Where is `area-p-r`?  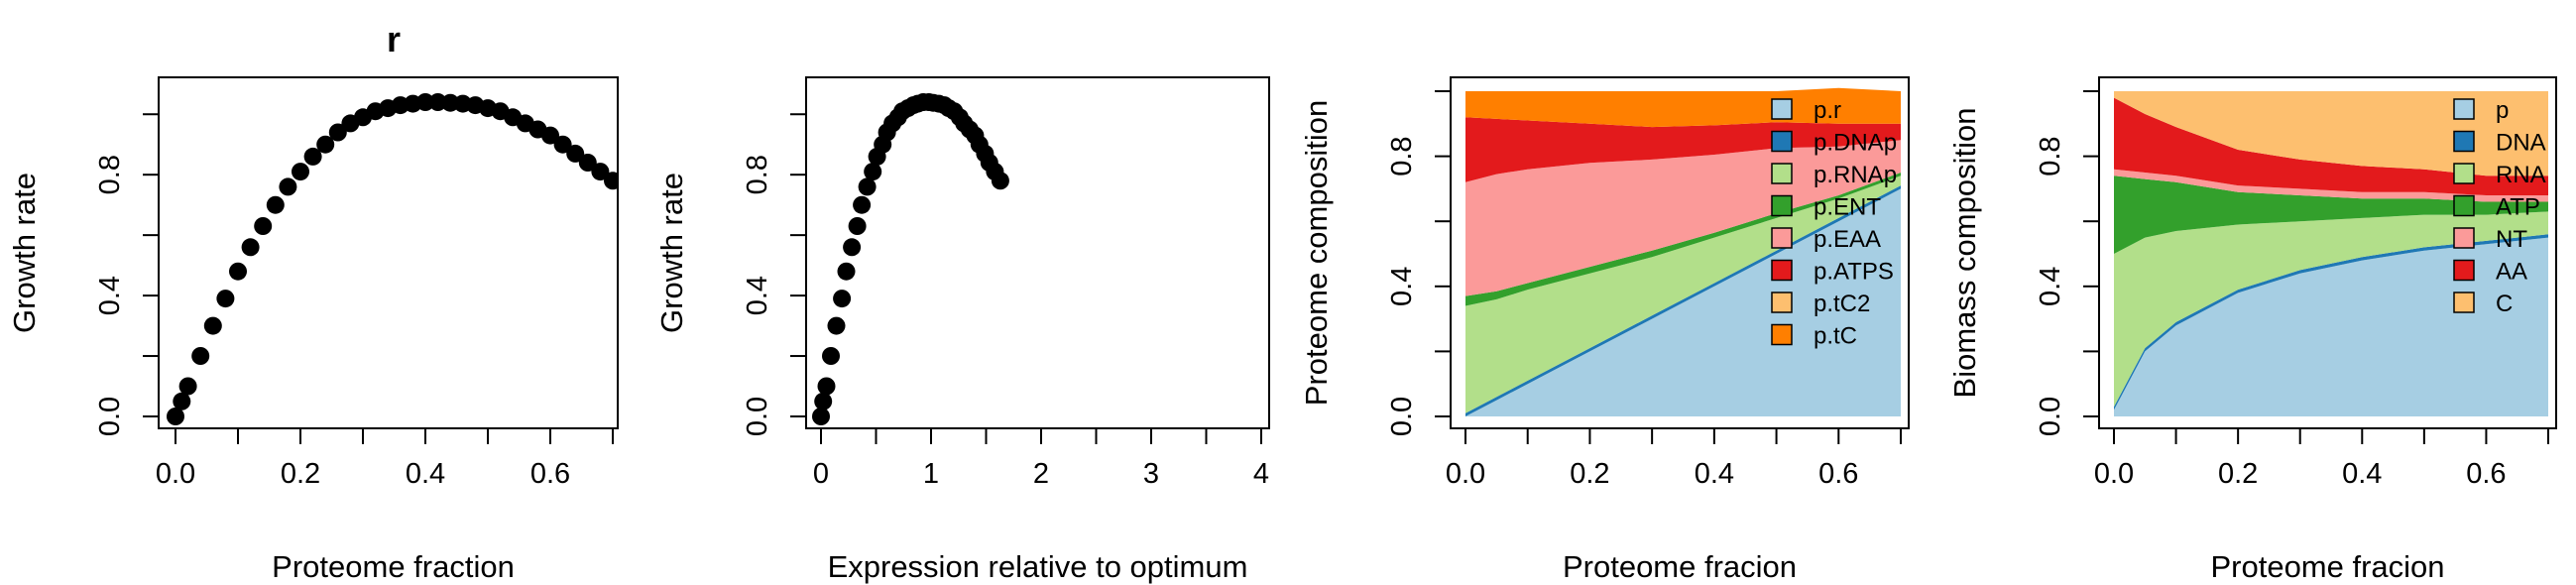
area-p-r is located at coordinates (1683, 302).